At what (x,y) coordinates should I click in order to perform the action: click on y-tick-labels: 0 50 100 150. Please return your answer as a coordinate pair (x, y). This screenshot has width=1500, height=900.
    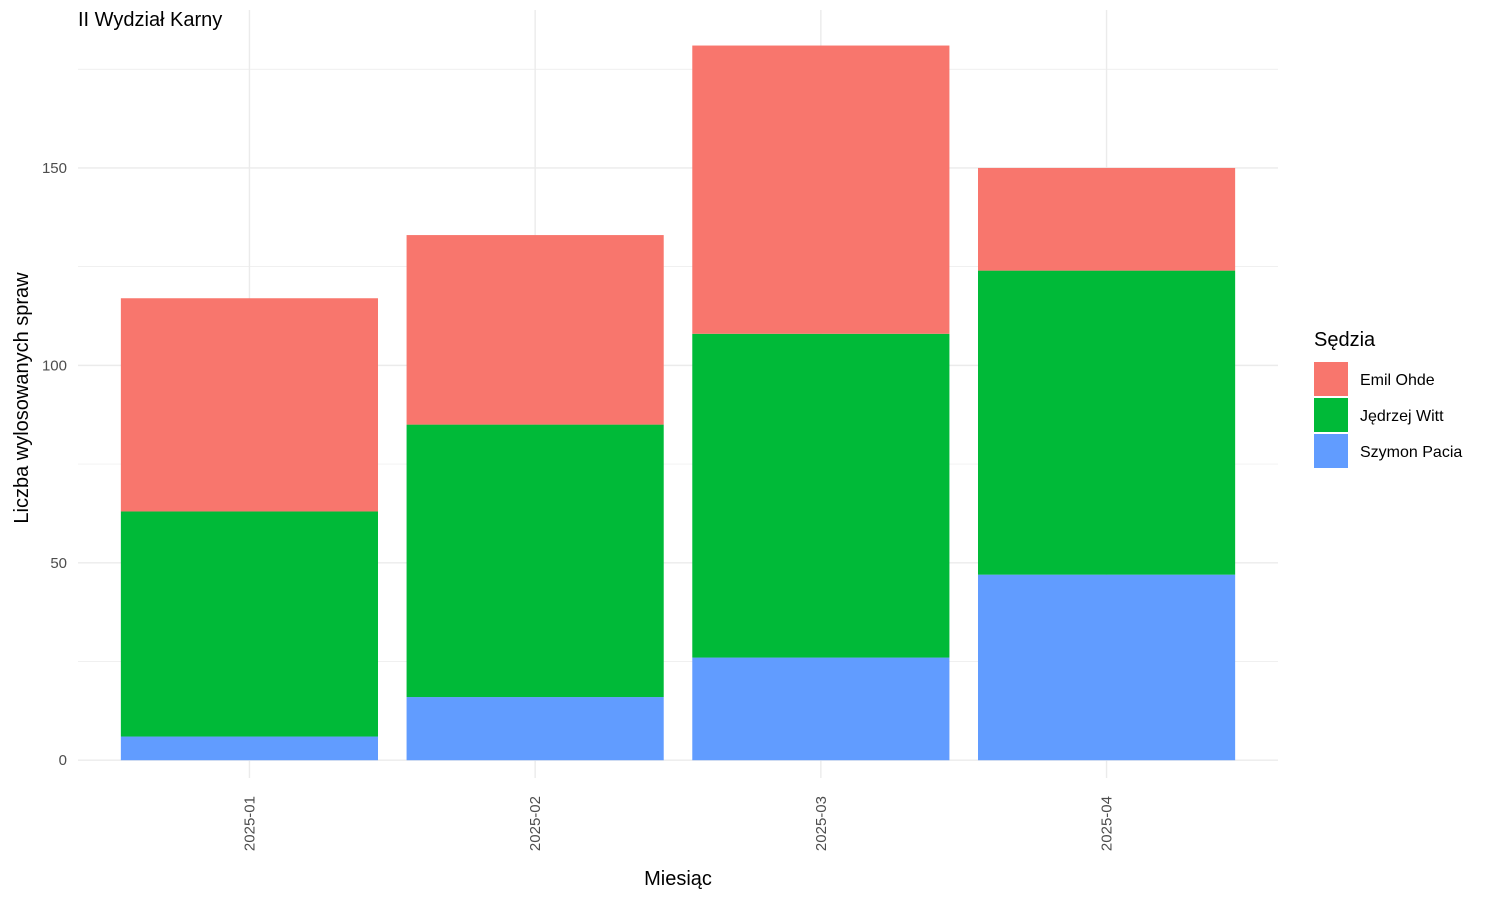
    Looking at the image, I should click on (54, 464).